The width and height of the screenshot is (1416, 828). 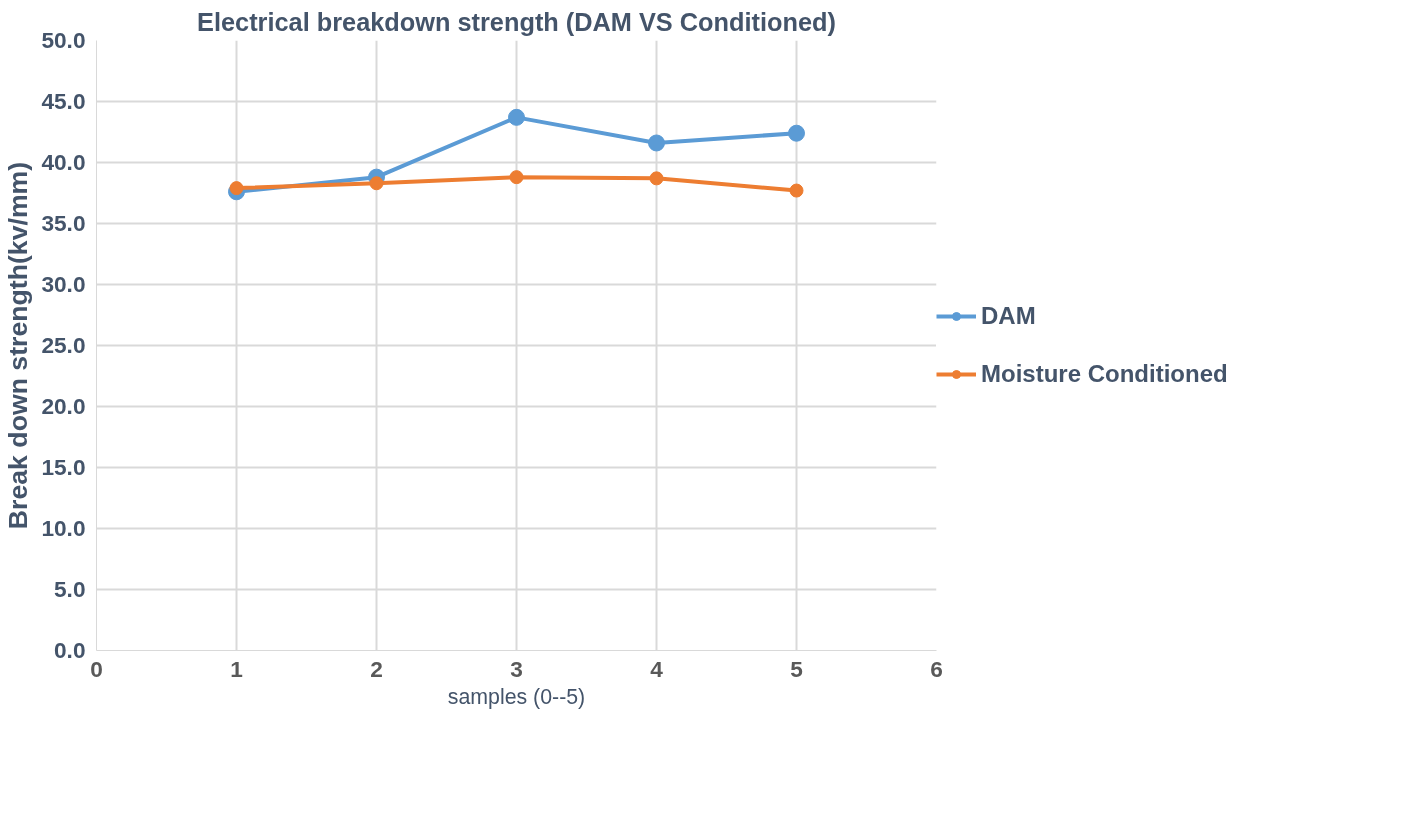 I want to click on legend-label: Moisture Conditioned, so click(x=1104, y=374).